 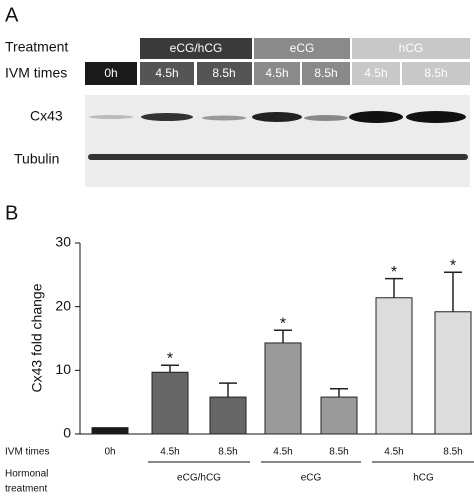 I want to click on row-label: treatment, so click(x=26, y=489).